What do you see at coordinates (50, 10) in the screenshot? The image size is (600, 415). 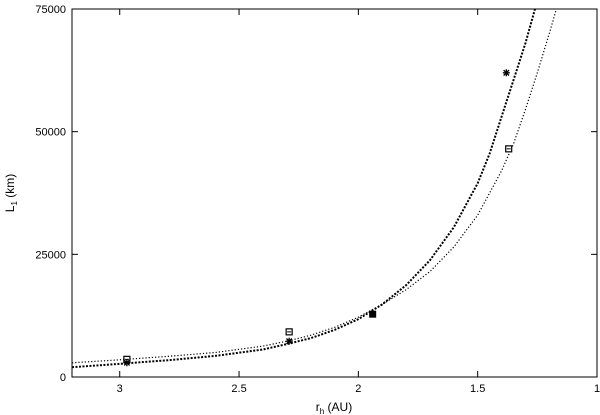 I see `y-tick-label: 75000` at bounding box center [50, 10].